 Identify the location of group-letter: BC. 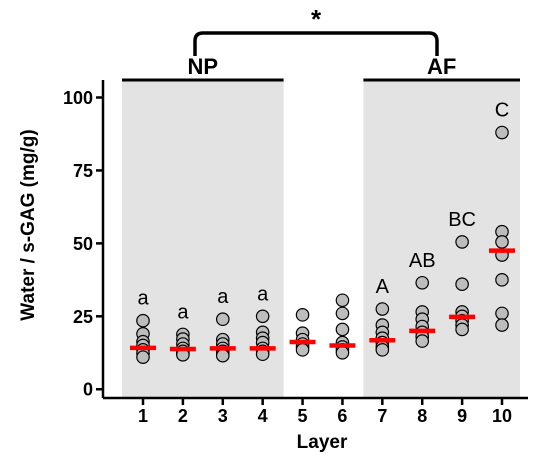
(462, 220).